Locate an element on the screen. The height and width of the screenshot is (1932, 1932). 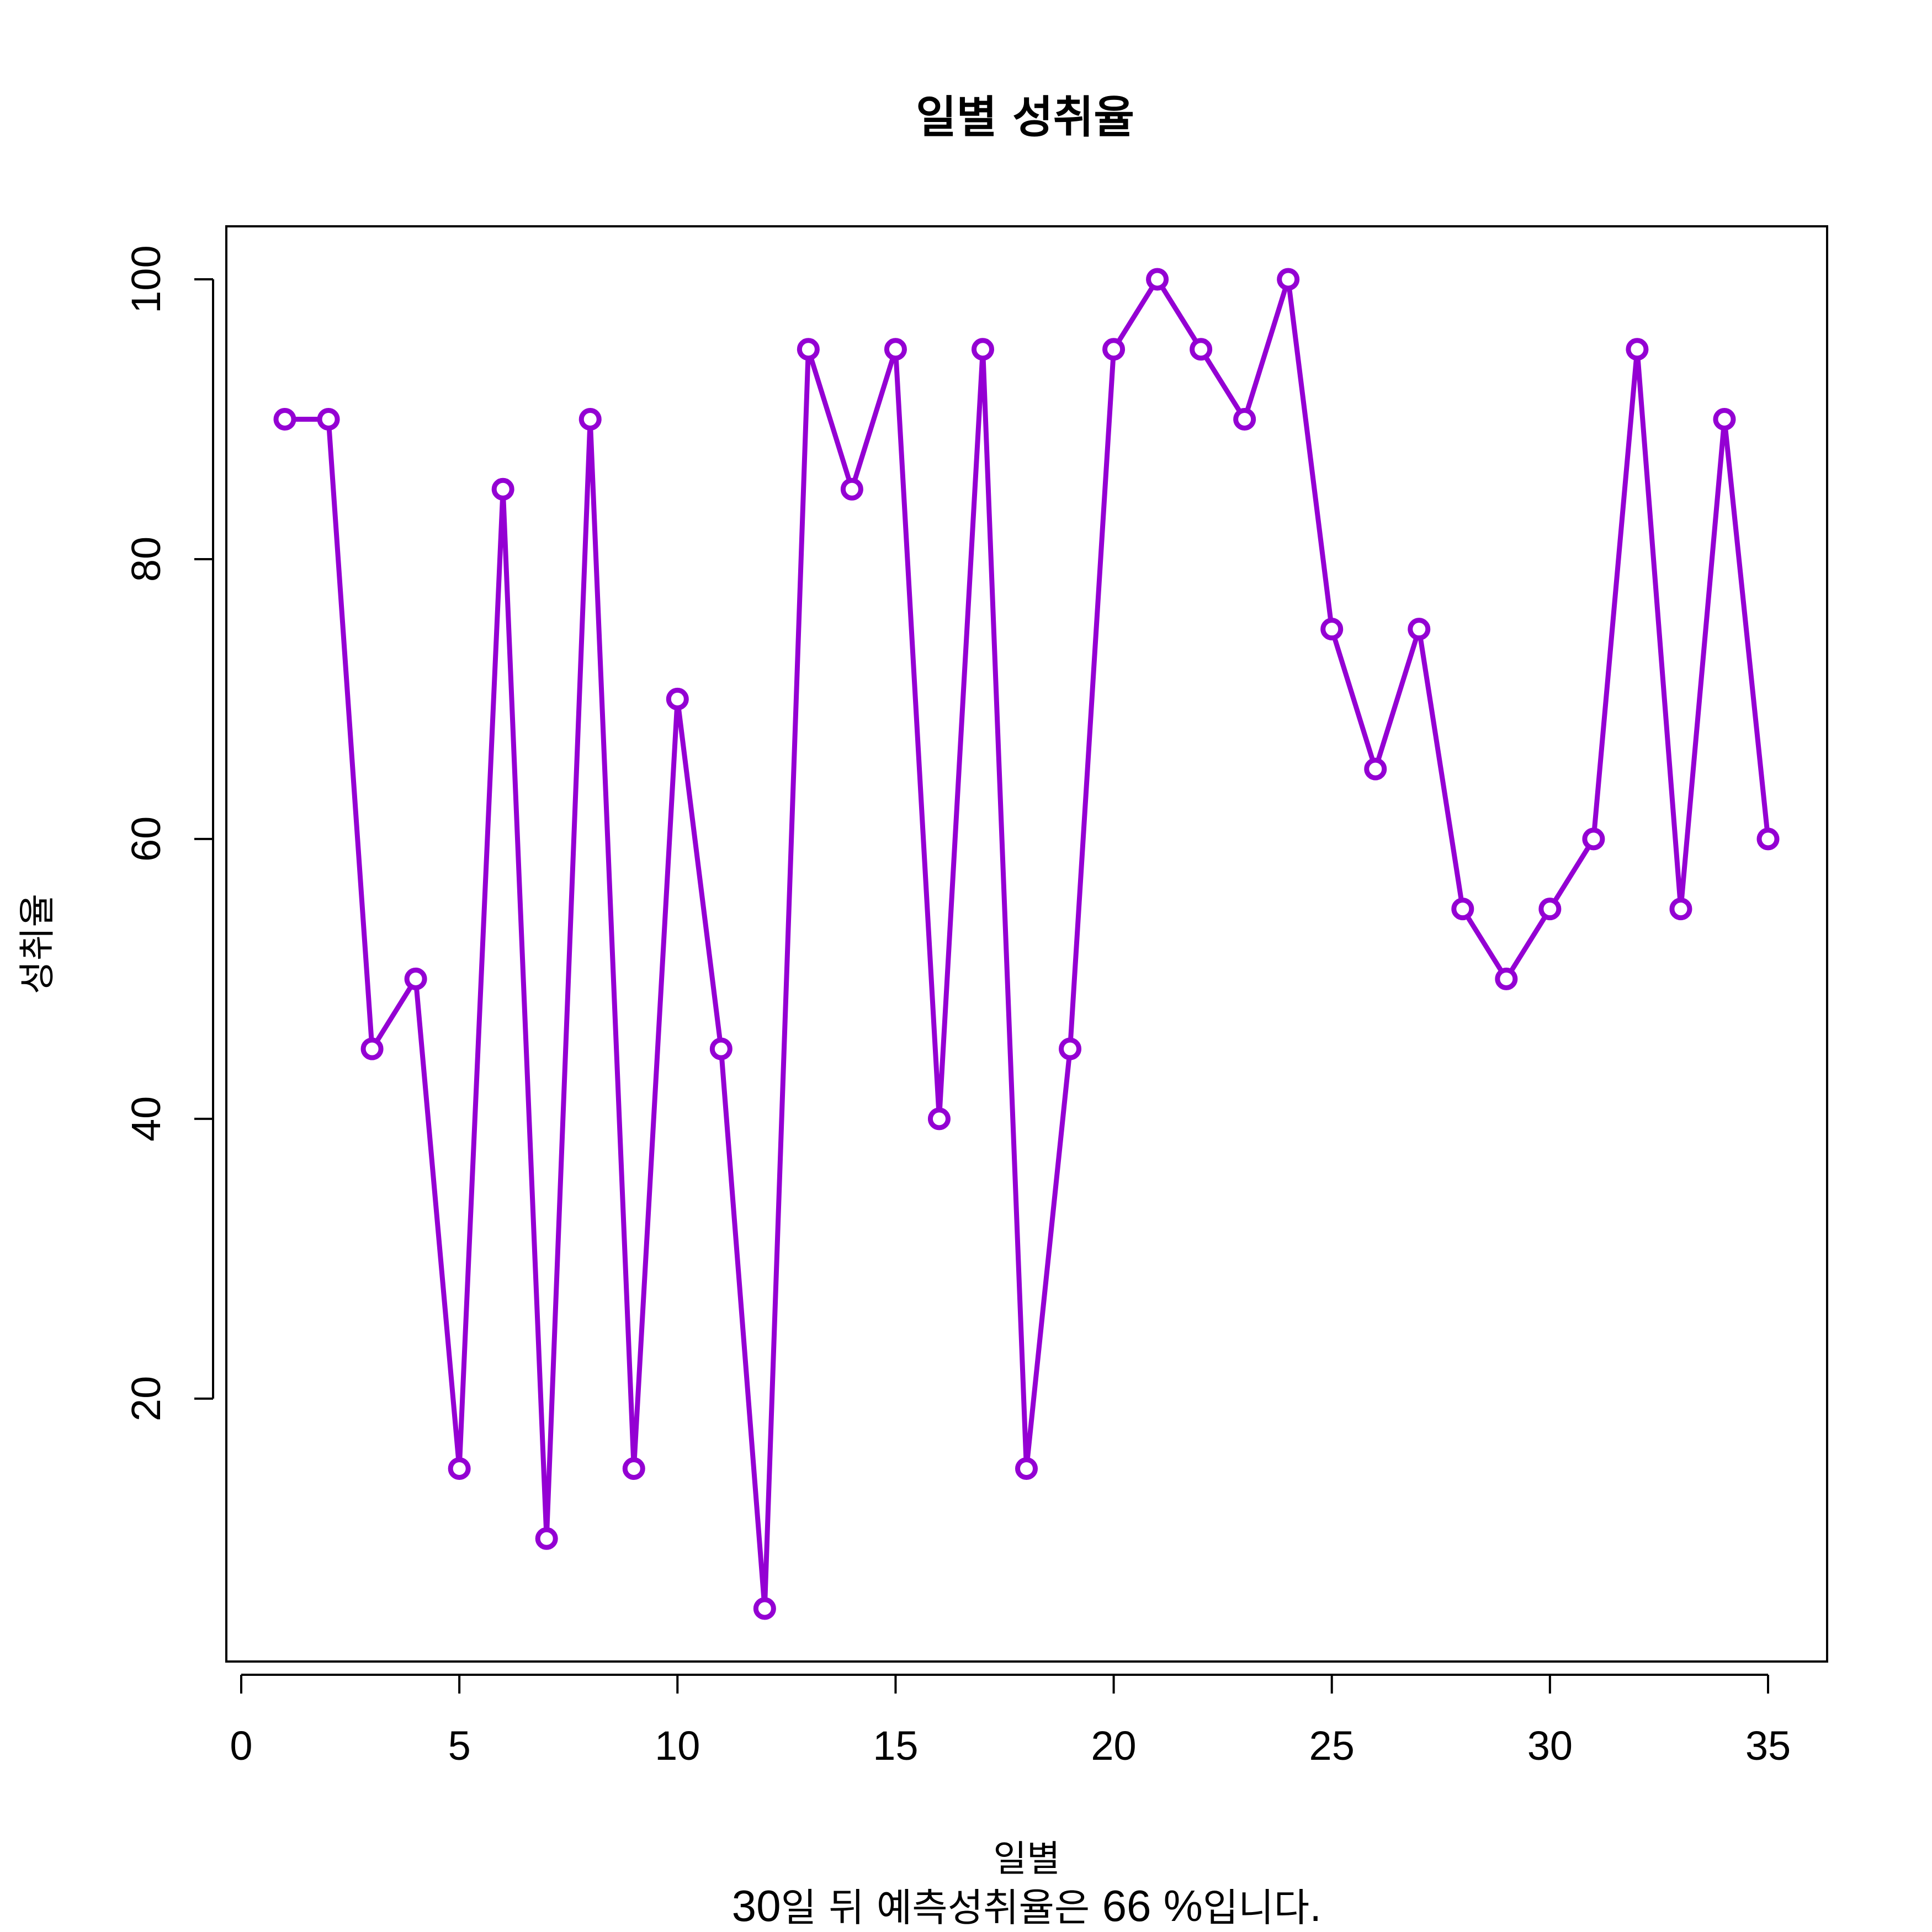
x-tick-label: 30 is located at coordinates (1550, 1746).